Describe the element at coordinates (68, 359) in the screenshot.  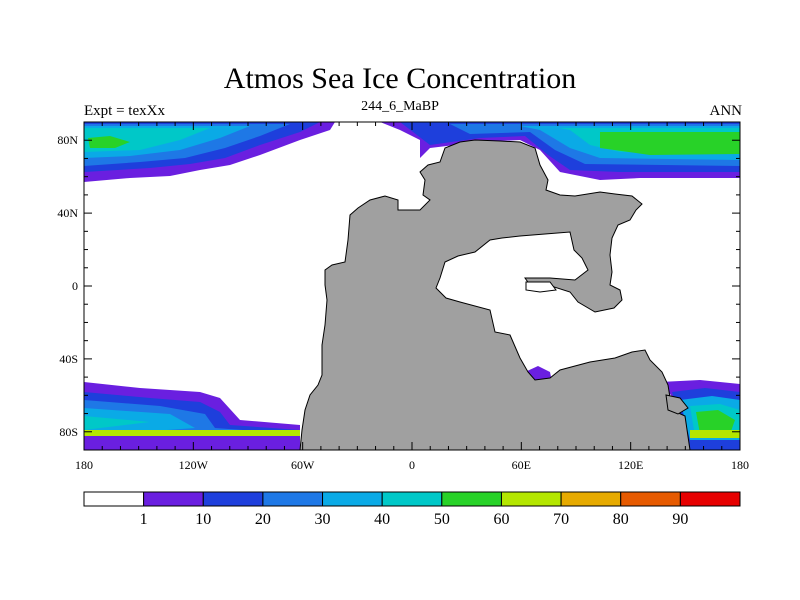
I see `y-tick-label: 40S` at that location.